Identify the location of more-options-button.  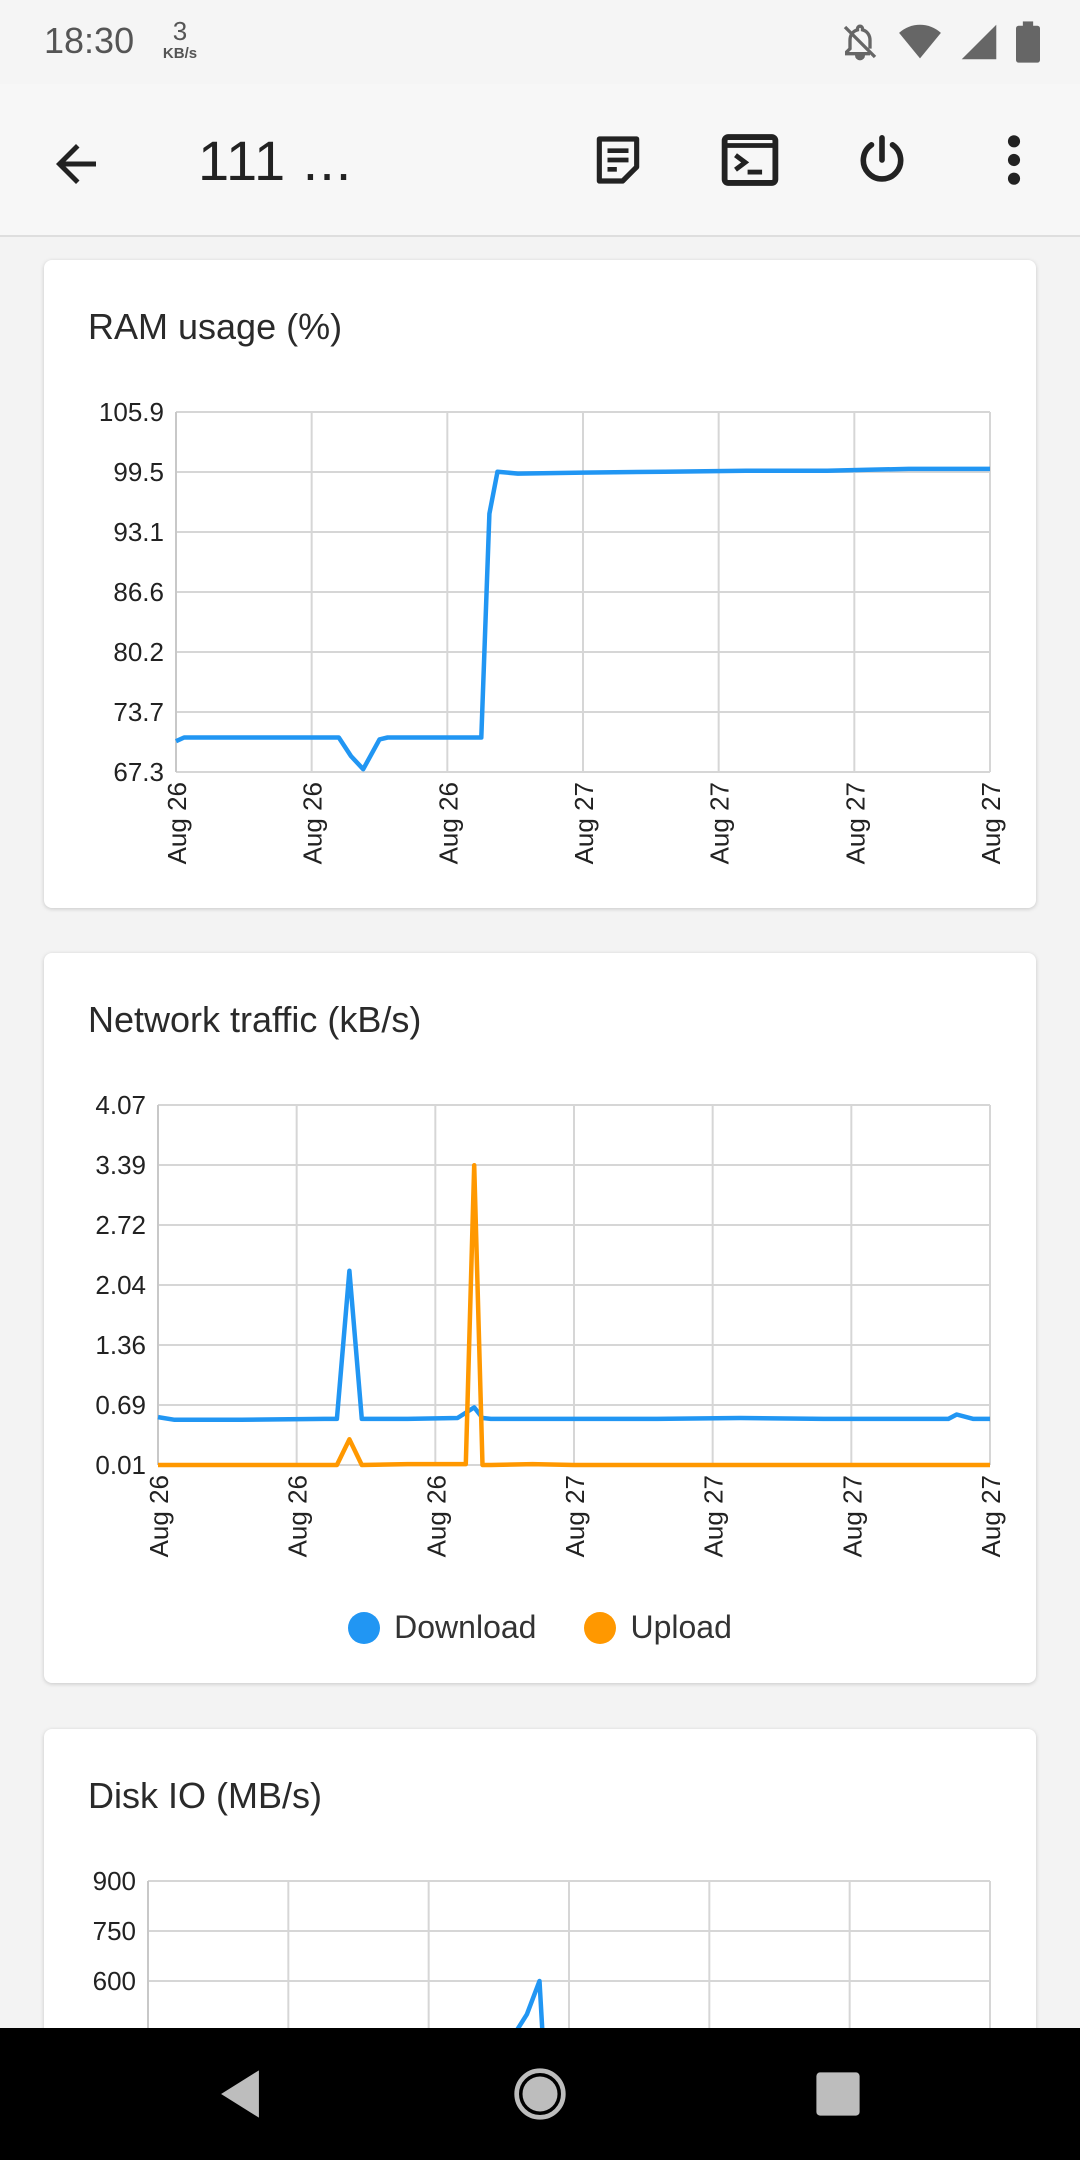
(1014, 160).